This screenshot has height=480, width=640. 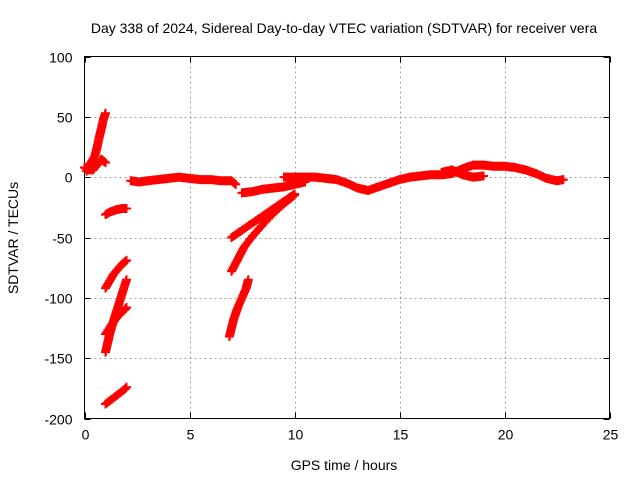 I want to click on y-tick-label: 0, so click(x=69, y=178).